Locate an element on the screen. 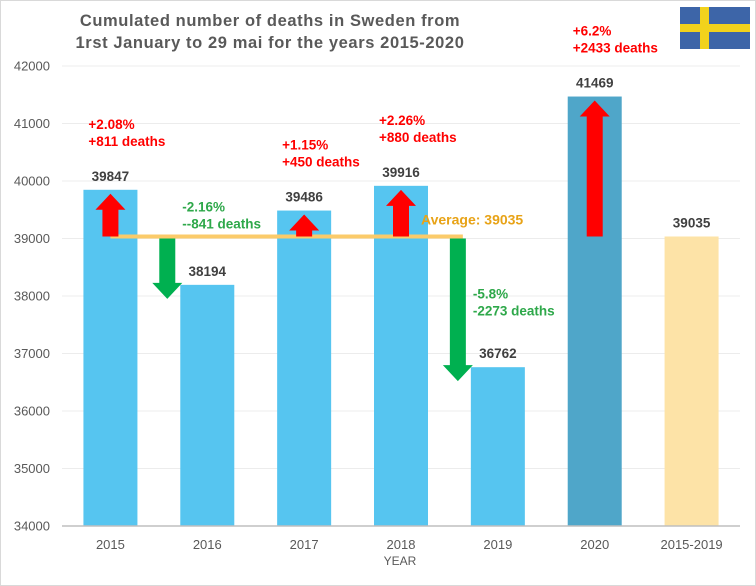 The height and width of the screenshot is (586, 756). bar-2018 is located at coordinates (401, 355).